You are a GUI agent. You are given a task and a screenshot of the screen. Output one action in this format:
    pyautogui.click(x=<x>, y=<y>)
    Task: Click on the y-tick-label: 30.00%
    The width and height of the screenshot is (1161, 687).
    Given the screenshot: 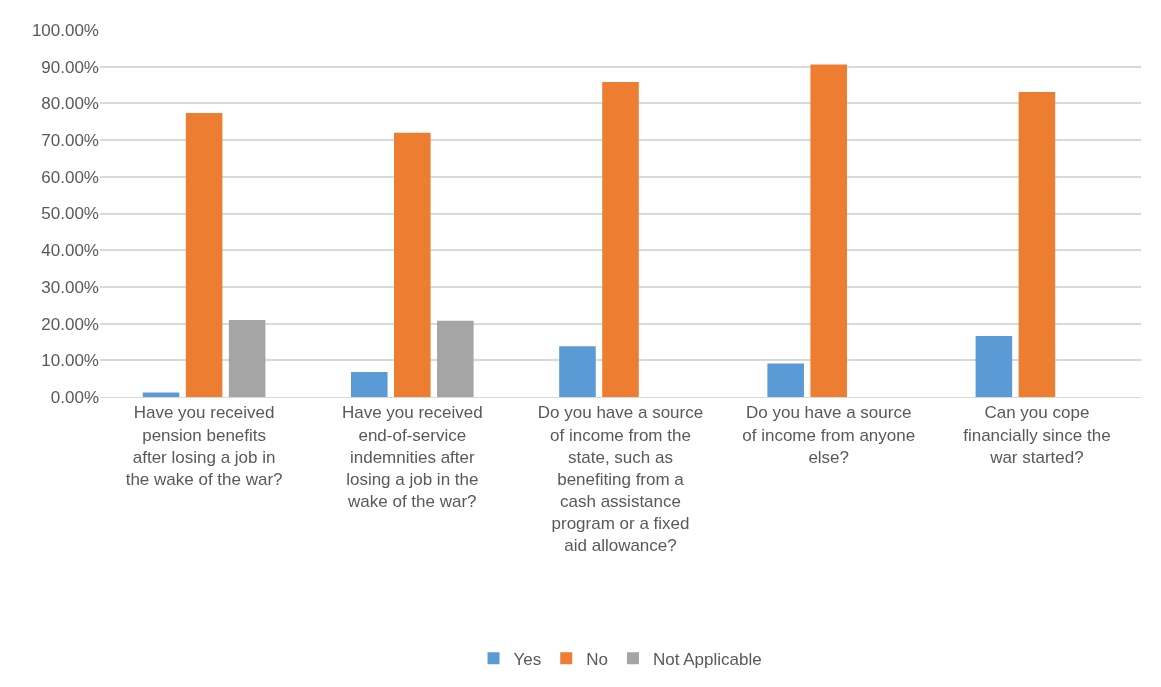 What is the action you would take?
    pyautogui.click(x=70, y=287)
    